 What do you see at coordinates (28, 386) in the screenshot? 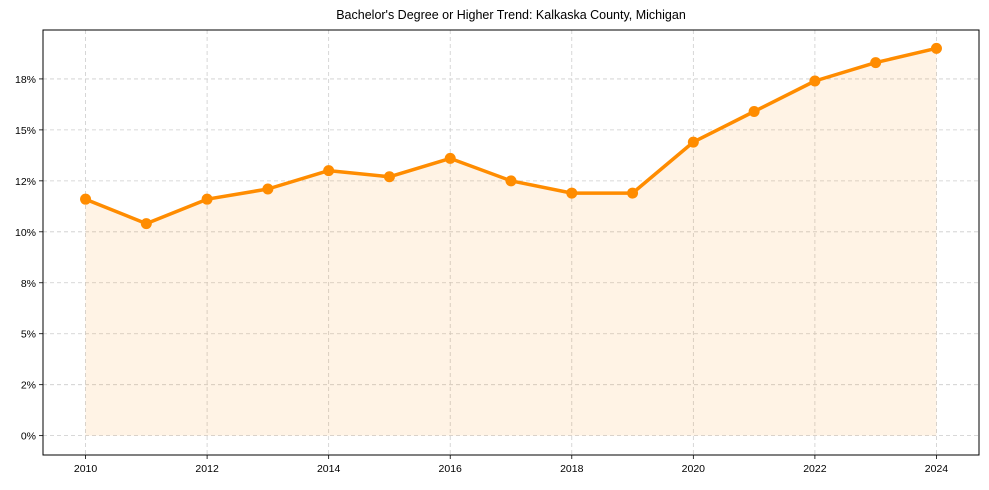
I see `y-tick-label: 2%` at bounding box center [28, 386].